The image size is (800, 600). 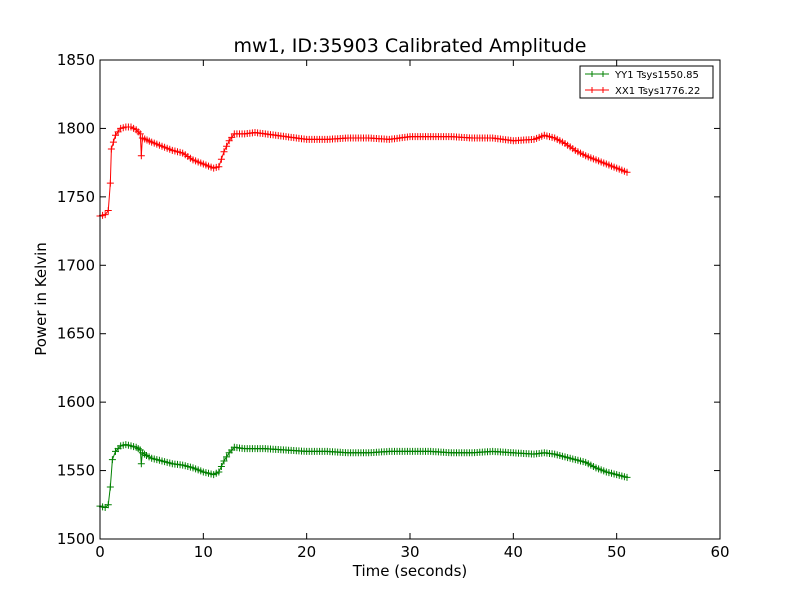 I want to click on series-yy1, so click(x=363, y=476).